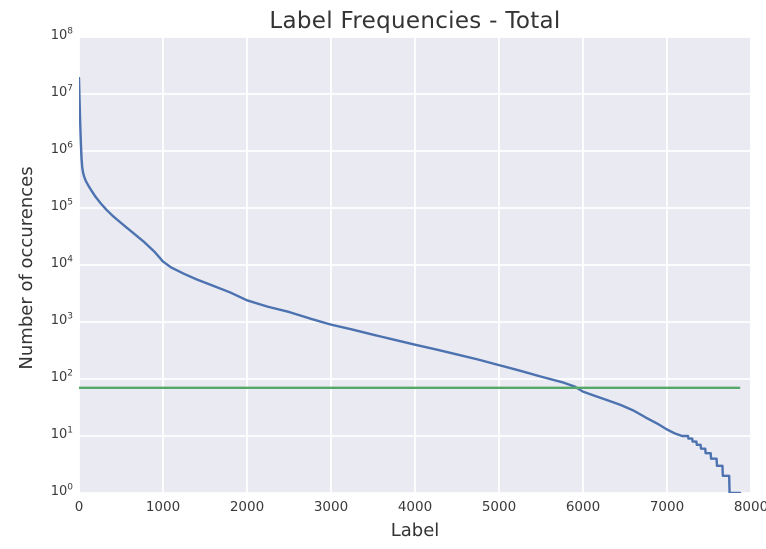 The height and width of the screenshot is (549, 766). I want to click on y-tick-exponent: 0, so click(70, 487).